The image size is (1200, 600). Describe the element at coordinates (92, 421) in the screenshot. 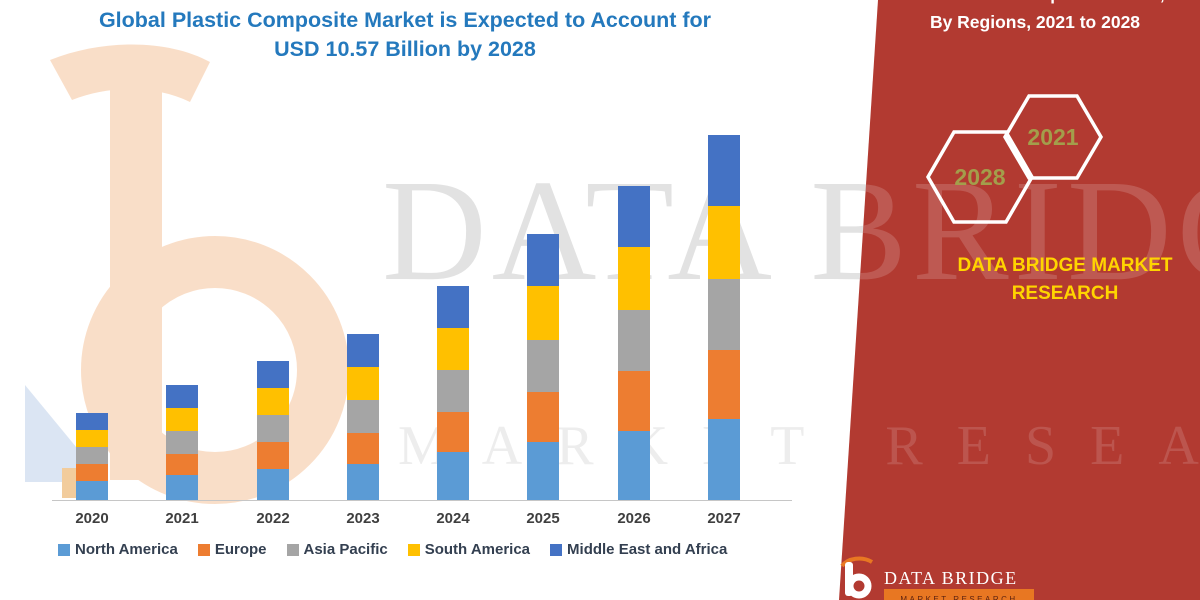

I see `bar-segment-2020-middle-east-and-africa` at that location.